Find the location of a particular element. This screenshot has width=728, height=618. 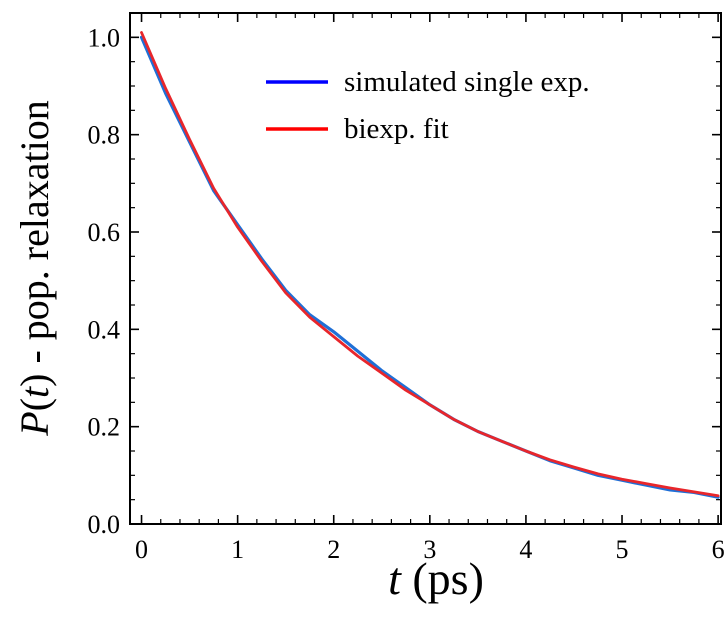

y-tick-label: 0.0 is located at coordinates (104, 524).